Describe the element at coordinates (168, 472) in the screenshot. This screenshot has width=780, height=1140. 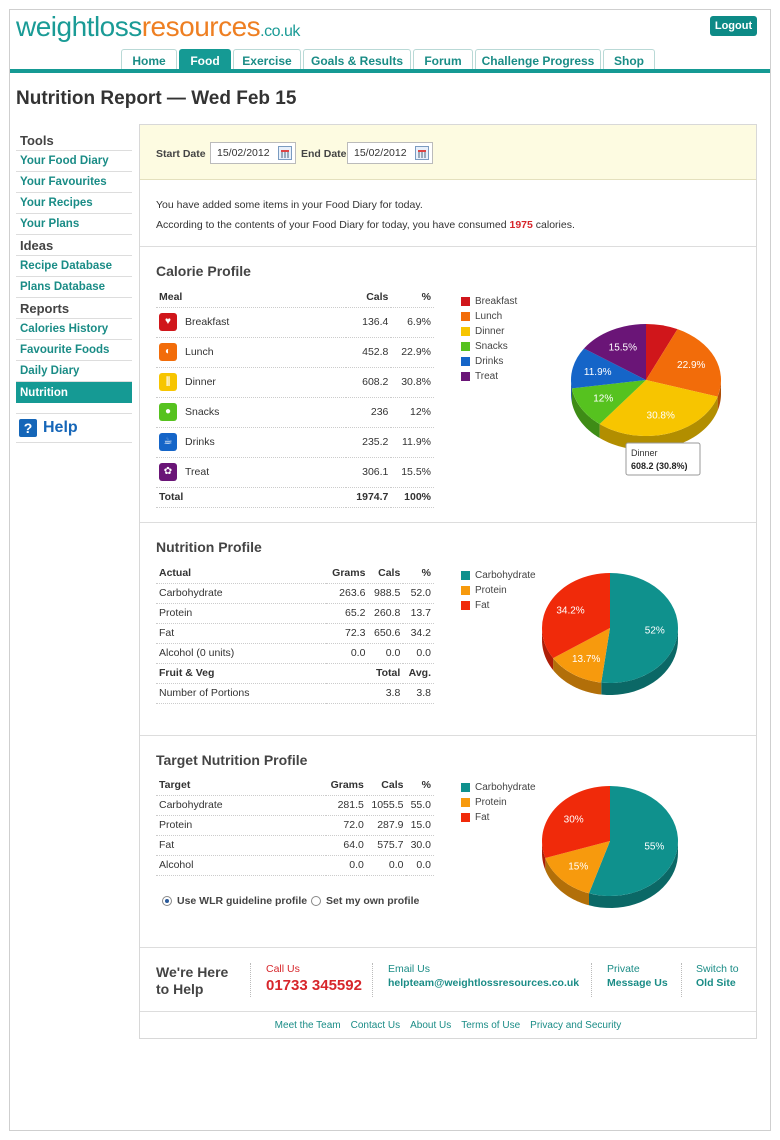
I see `treat-icon: ✿` at that location.